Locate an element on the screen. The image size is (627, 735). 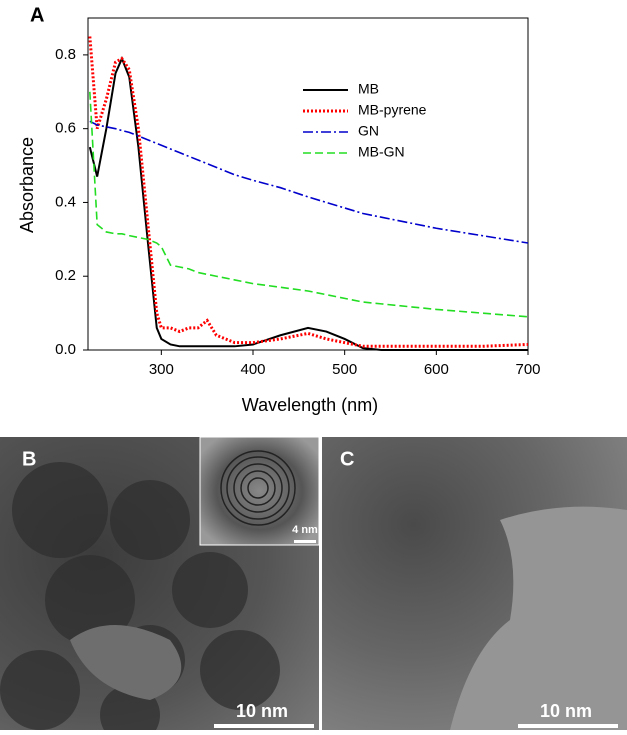
inset-scale-bar is located at coordinates (305, 541).